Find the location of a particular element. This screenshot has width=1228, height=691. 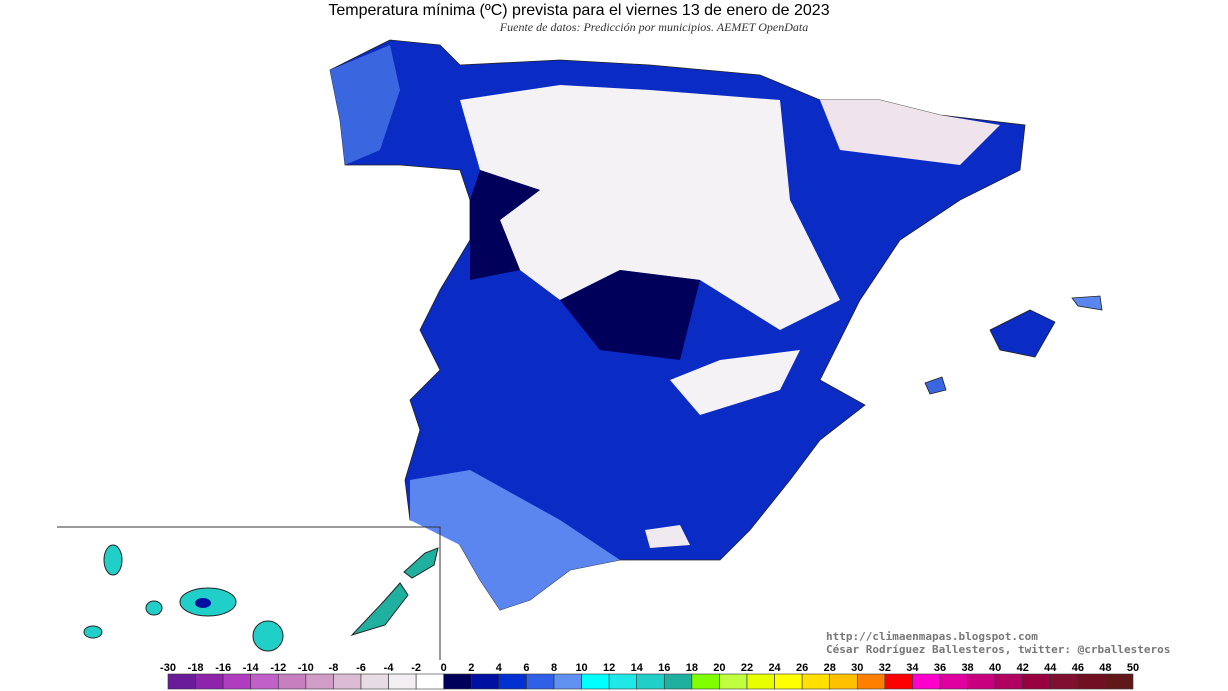

legend-tick-label: -14 is located at coordinates (251, 668).